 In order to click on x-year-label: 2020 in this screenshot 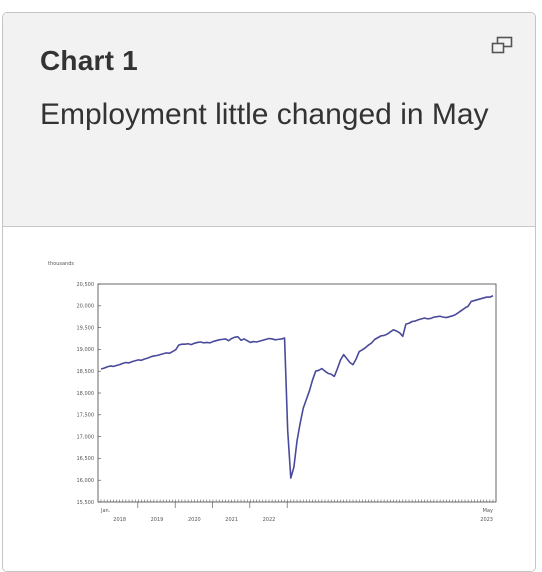, I will do `click(194, 520)`.